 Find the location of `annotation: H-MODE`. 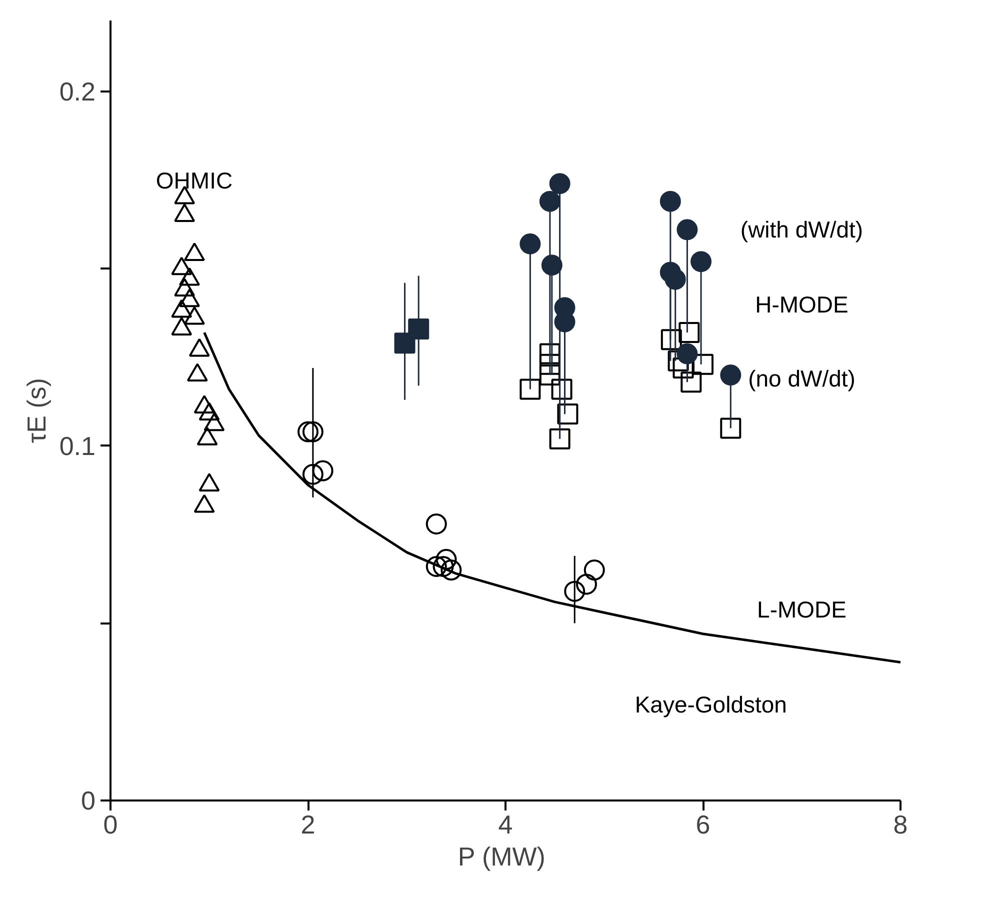

annotation: H-MODE is located at coordinates (801, 304).